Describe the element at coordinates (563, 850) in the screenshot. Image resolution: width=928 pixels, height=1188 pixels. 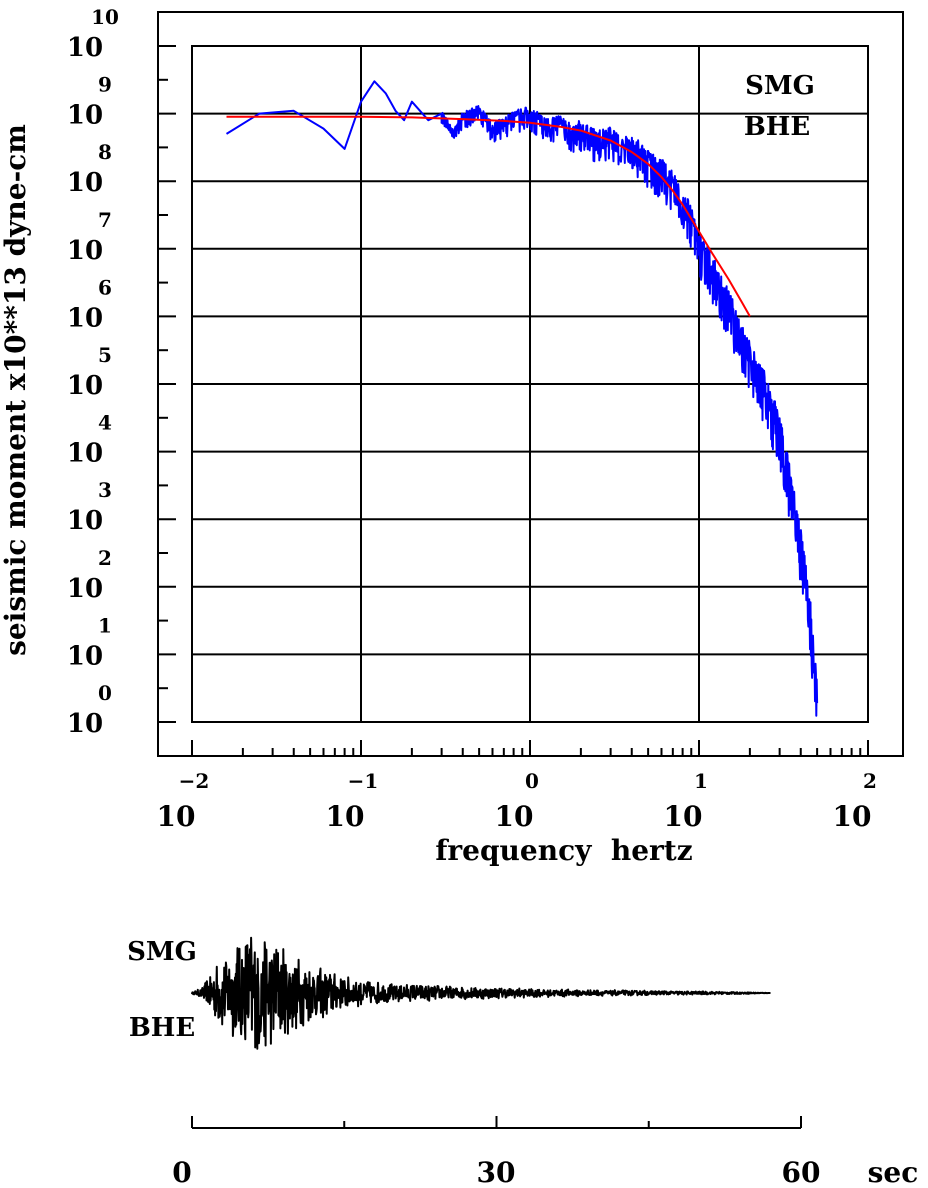
I see `x-axis-label: frequency hertz` at that location.